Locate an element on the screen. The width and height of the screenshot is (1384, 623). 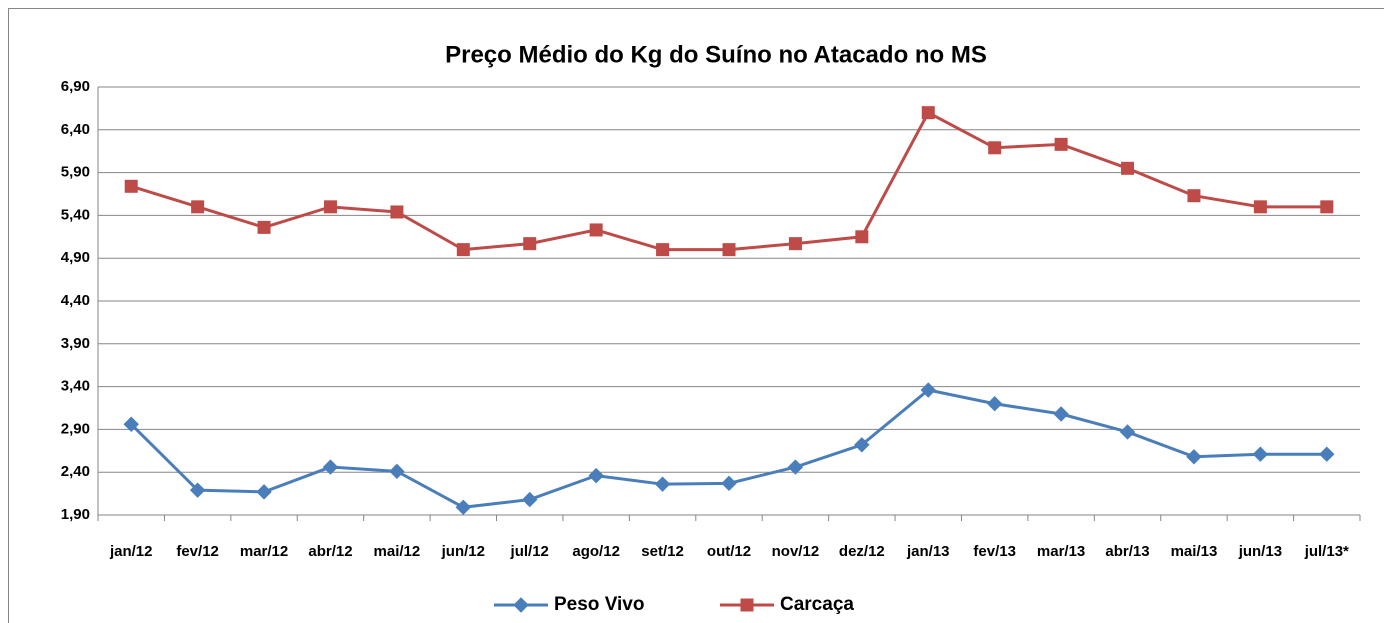
y-tick-label: 4,90 is located at coordinates (75, 257).